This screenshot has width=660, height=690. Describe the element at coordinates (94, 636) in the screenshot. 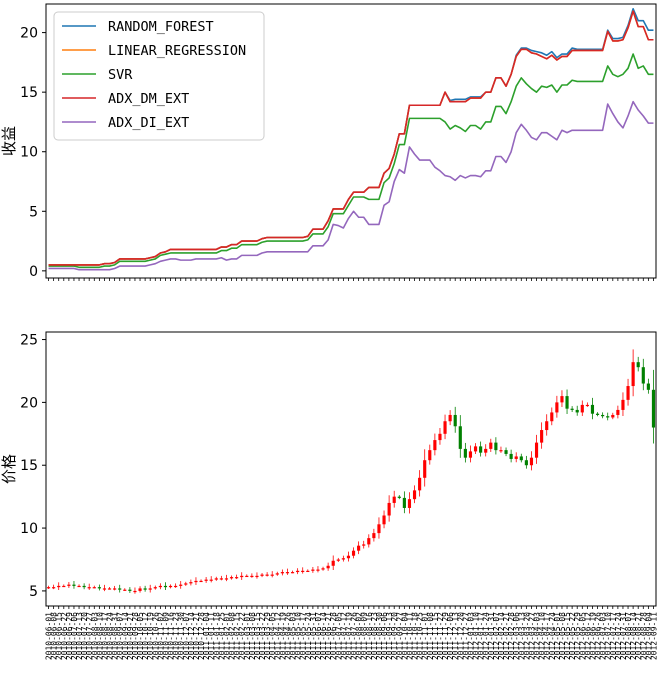

I see `date-tick-label: 2010-08-03` at that location.